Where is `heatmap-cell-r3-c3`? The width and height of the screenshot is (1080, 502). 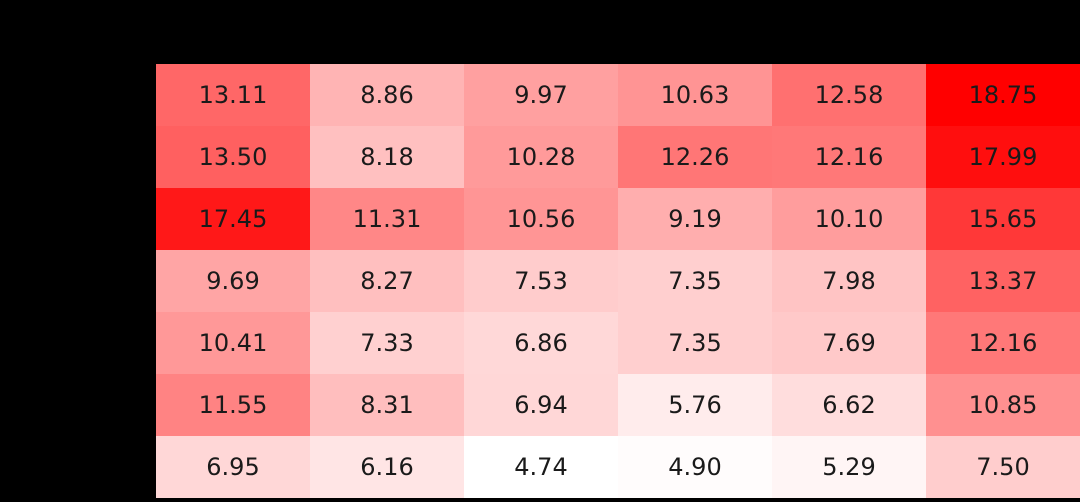 heatmap-cell-r3-c3 is located at coordinates (541, 219).